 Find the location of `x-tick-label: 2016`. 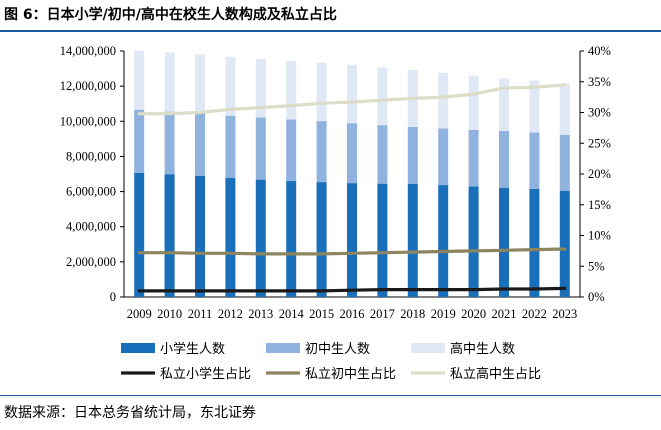

x-tick-label: 2016 is located at coordinates (352, 314).